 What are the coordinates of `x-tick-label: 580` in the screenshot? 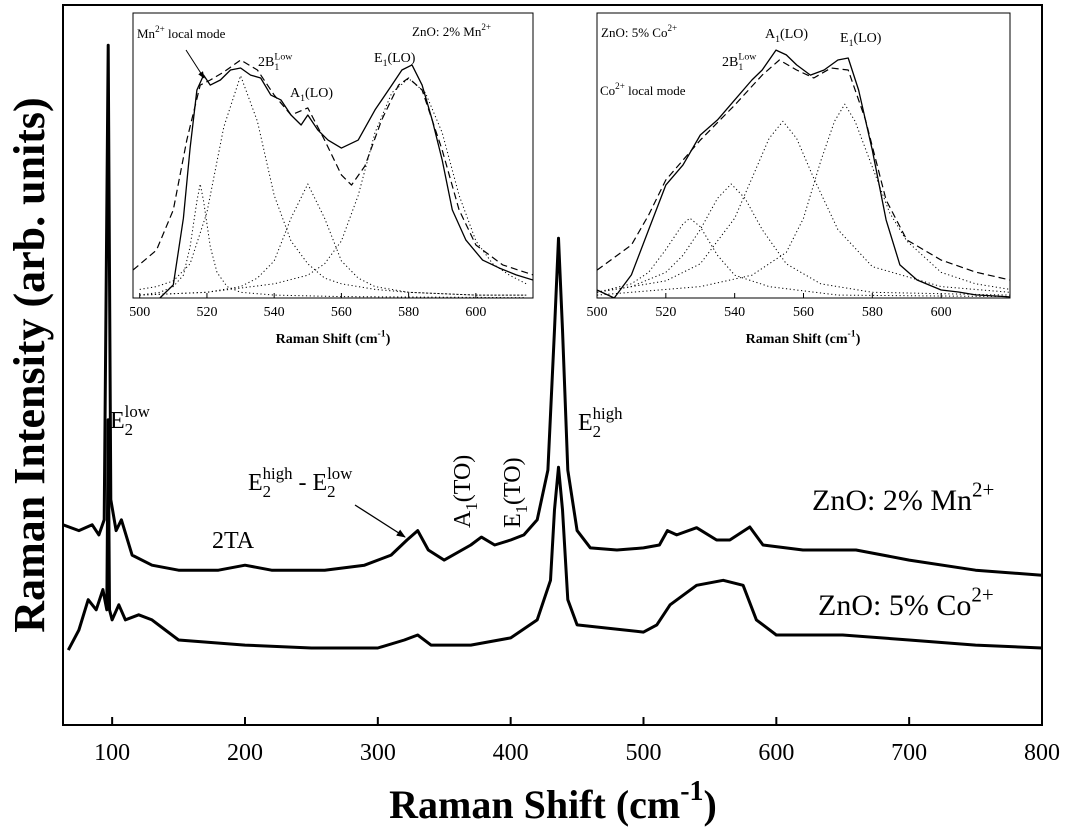 It's located at (872, 312).